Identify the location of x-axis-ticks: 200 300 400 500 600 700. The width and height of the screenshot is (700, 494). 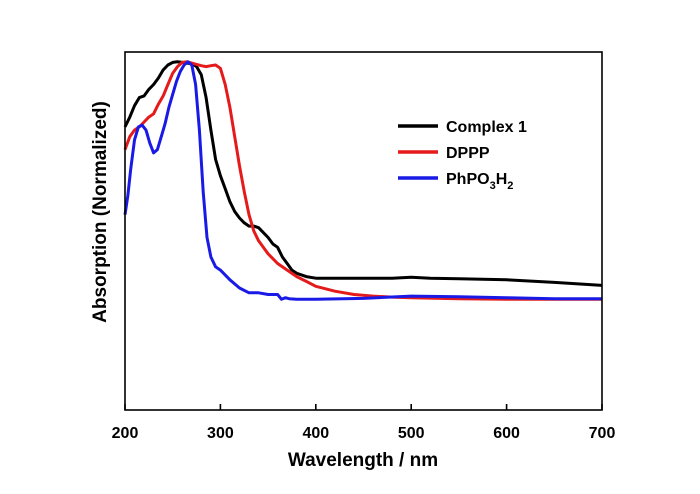
(364, 423).